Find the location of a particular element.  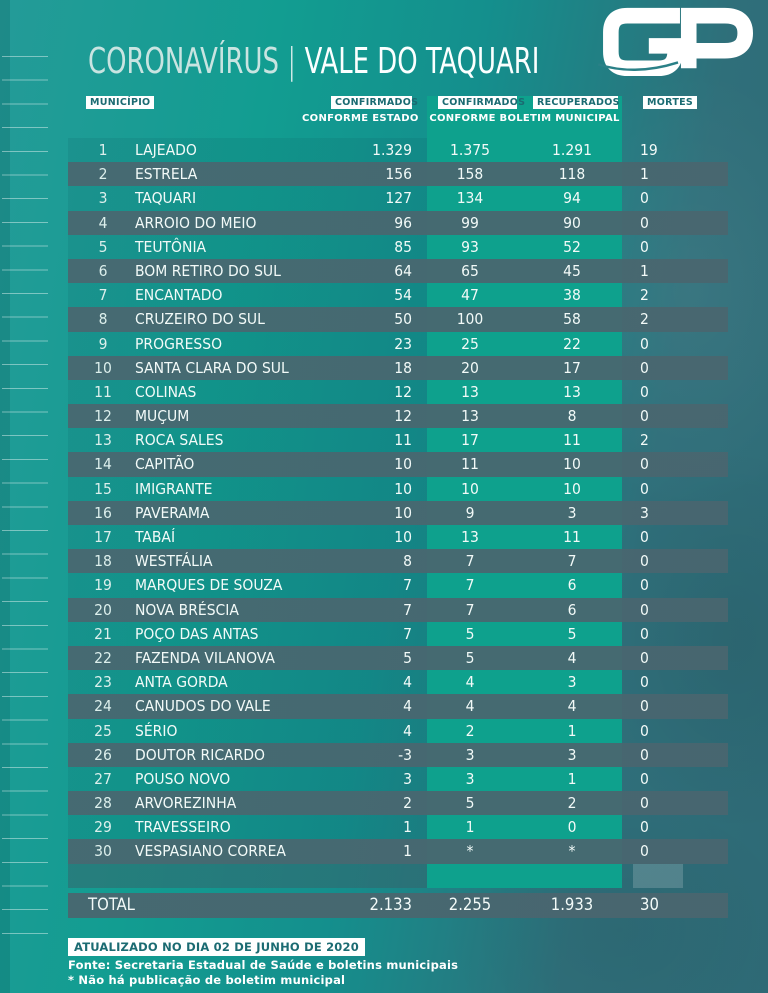

row-confirmed-state: 7 is located at coordinates (407, 609).